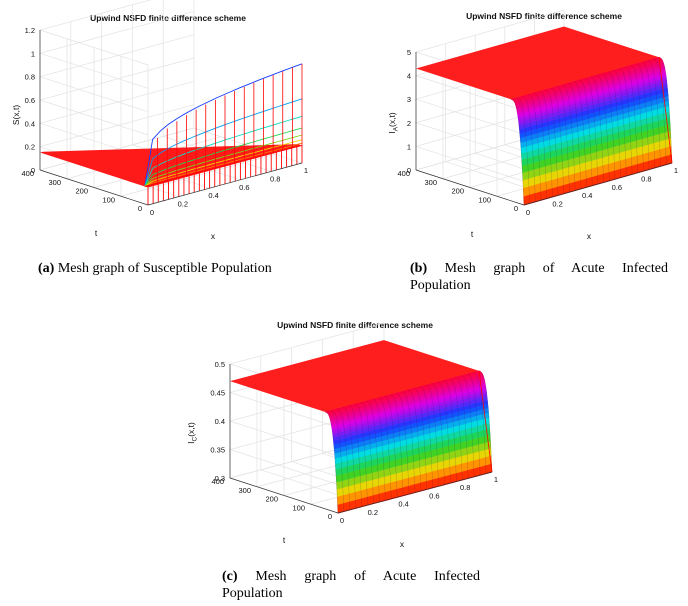  What do you see at coordinates (409, 76) in the screenshot?
I see `z-tick-label: 4` at bounding box center [409, 76].